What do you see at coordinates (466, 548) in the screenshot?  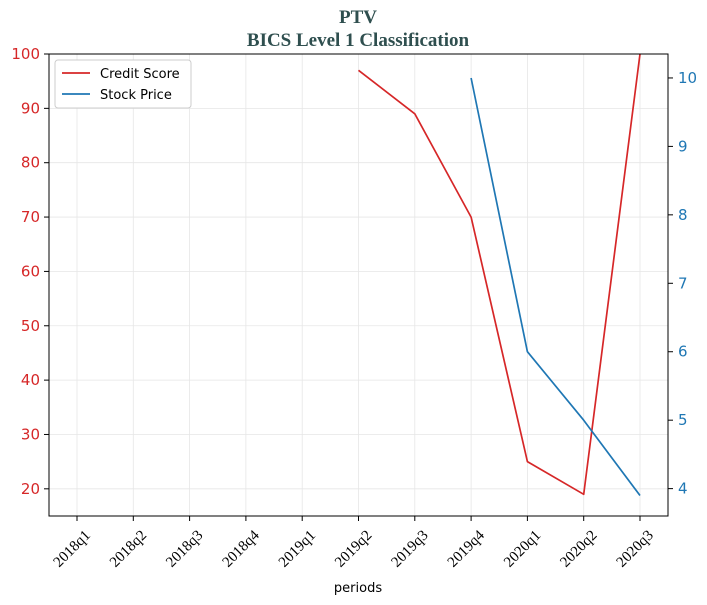 I see `x-tick-label: 2019q4` at bounding box center [466, 548].